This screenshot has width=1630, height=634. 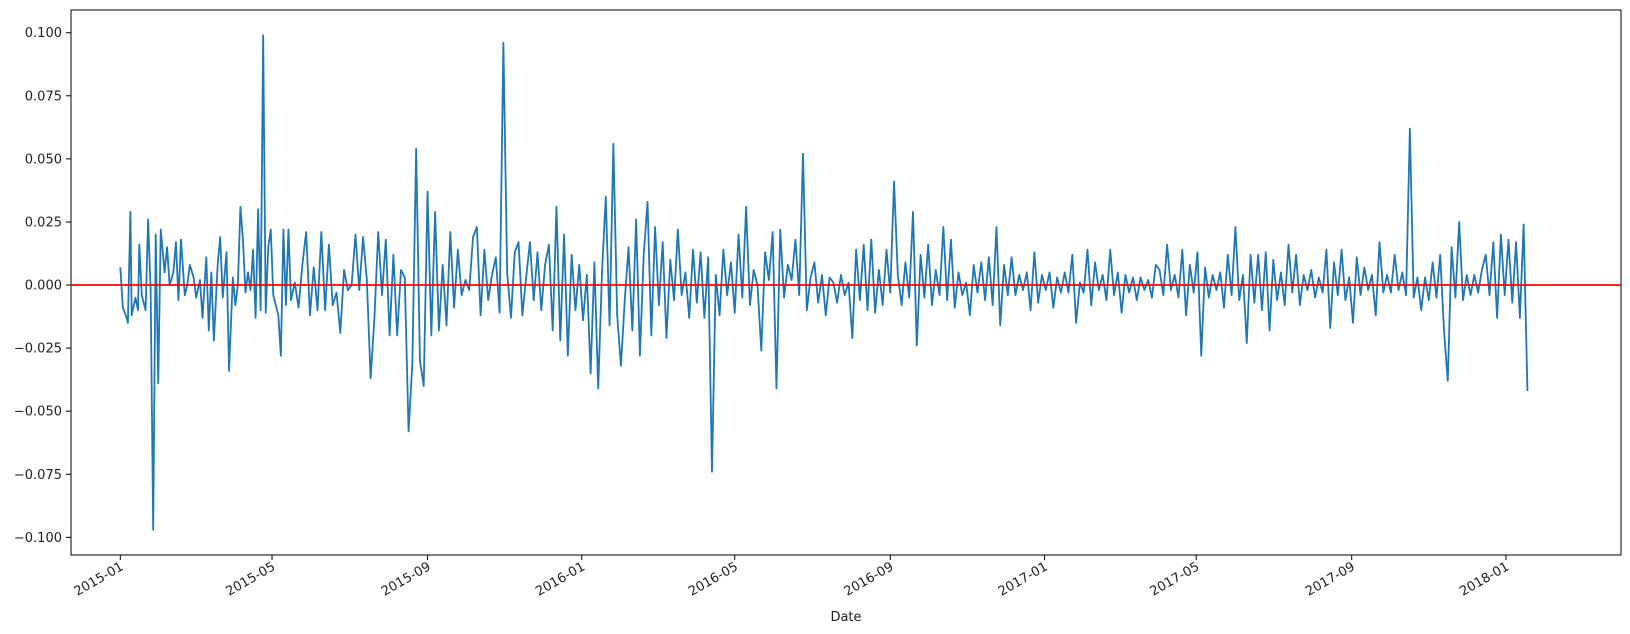 What do you see at coordinates (38, 475) in the screenshot?
I see `y-tick-label: −0.075` at bounding box center [38, 475].